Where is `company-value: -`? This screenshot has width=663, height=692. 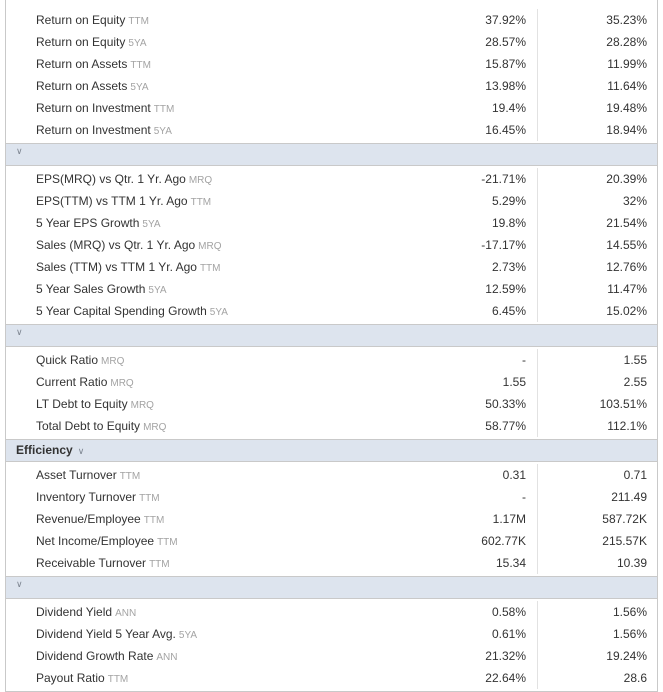
company-value: - is located at coordinates (524, 360).